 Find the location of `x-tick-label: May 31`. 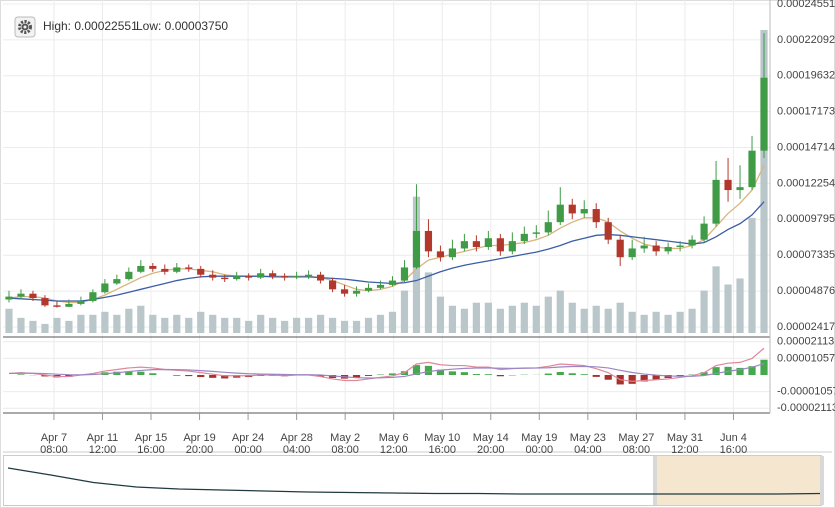

x-tick-label: May 31 is located at coordinates (685, 438).